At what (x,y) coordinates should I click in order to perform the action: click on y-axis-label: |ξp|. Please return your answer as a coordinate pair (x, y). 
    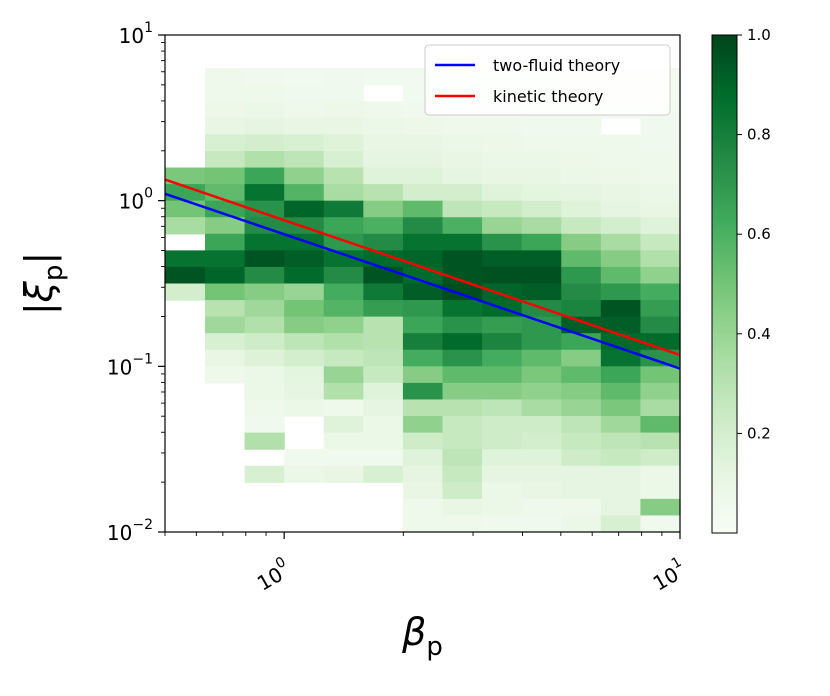
    Looking at the image, I should click on (43, 283).